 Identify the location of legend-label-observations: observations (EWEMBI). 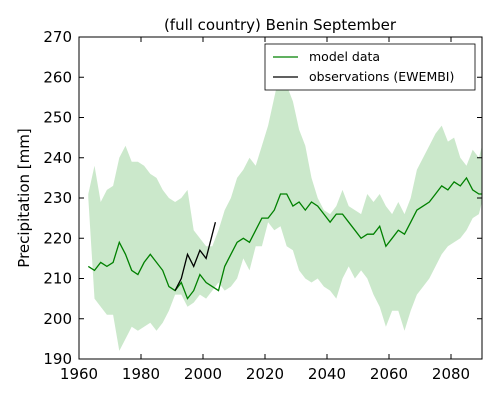
(381, 76).